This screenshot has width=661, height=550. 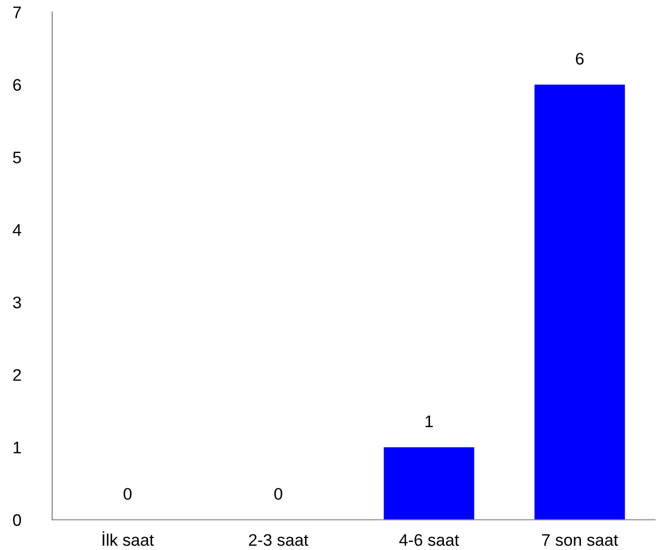 What do you see at coordinates (580, 58) in the screenshot?
I see `data-label: 6` at bounding box center [580, 58].